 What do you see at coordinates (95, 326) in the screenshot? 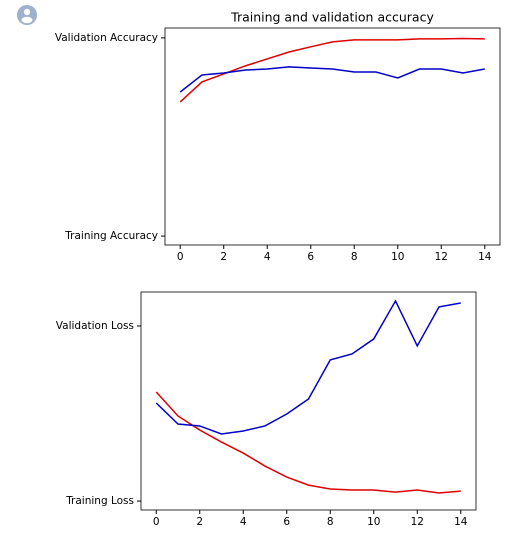
I see `y-tick-label: Validation Loss` at bounding box center [95, 326].